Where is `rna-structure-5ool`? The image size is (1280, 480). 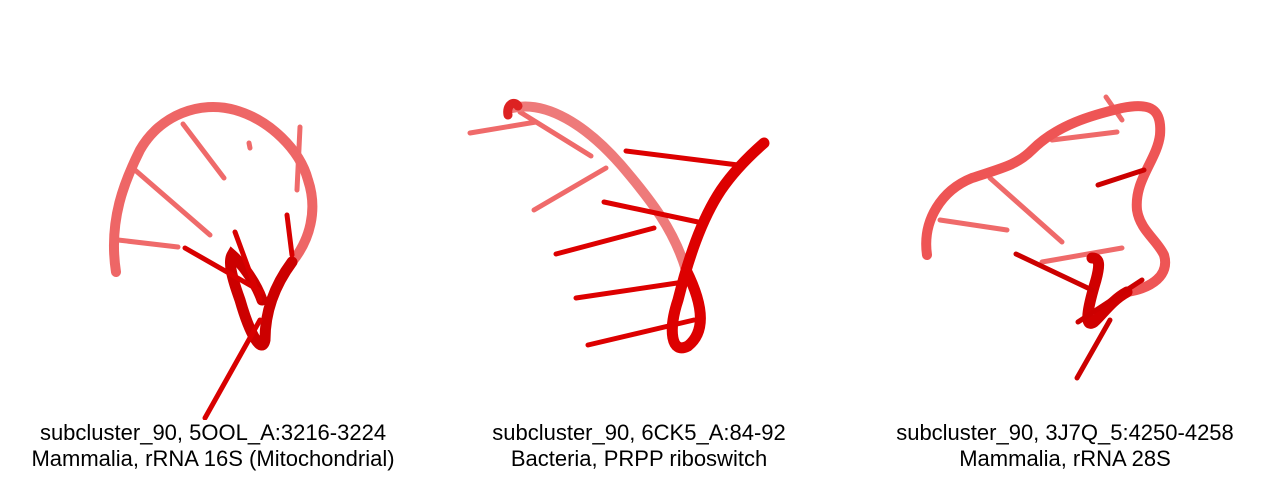
rna-structure-5ool is located at coordinates (213, 260).